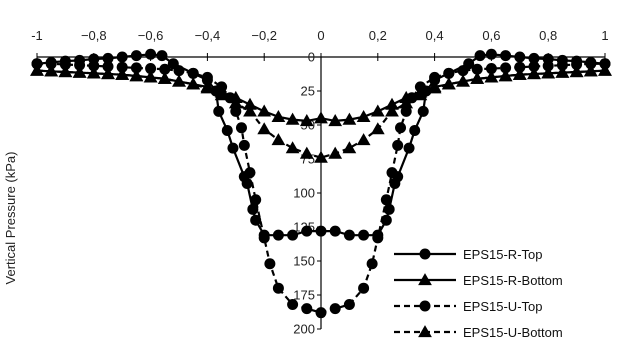  I want to click on y-tick-label: 25, so click(308, 91).